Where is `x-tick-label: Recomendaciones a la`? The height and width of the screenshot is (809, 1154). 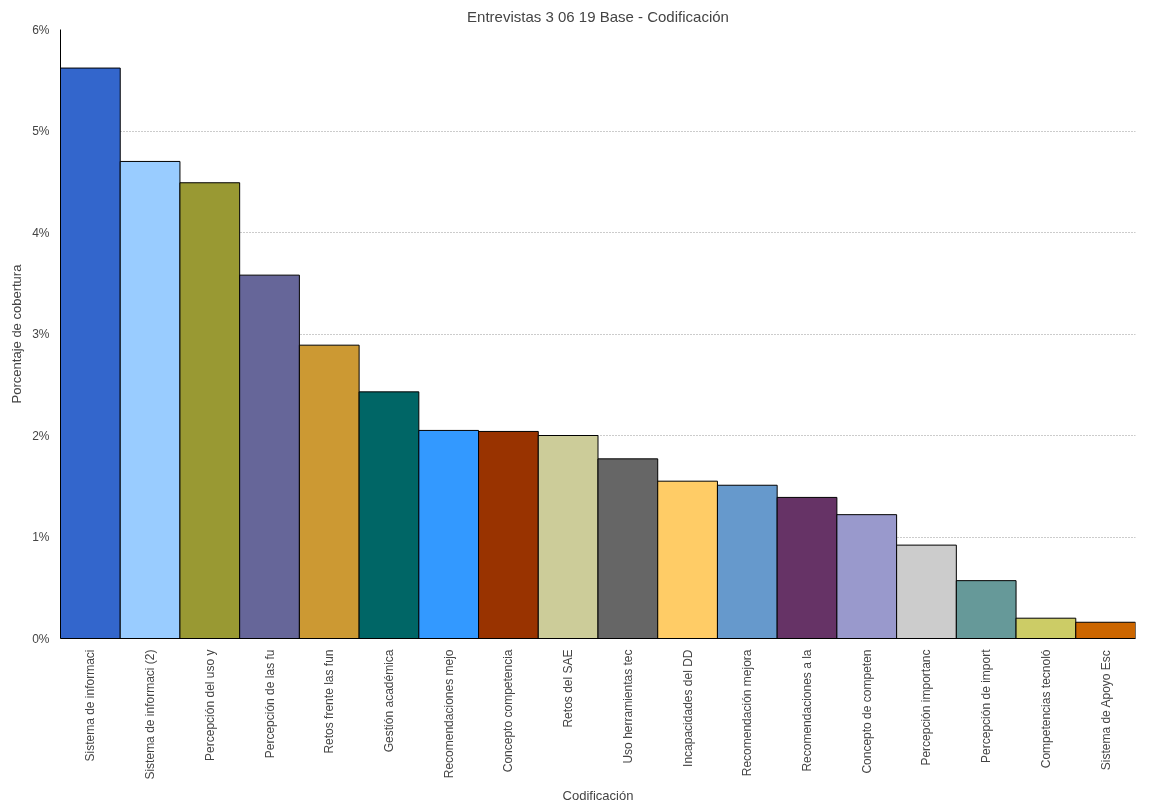 x-tick-label: Recomendaciones a la is located at coordinates (807, 710).